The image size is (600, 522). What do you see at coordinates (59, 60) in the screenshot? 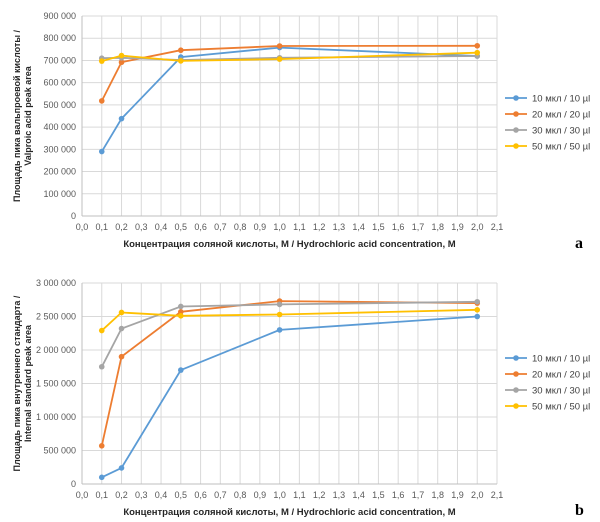
I see `y-tick-label: 700 000` at bounding box center [59, 60].